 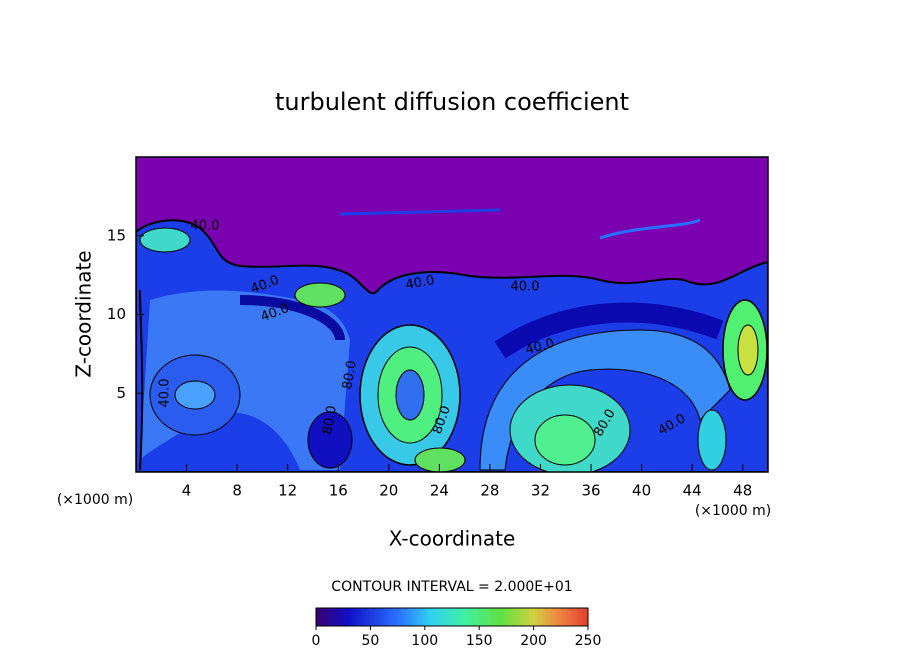 I want to click on x-tick-label: 4, so click(x=187, y=491).